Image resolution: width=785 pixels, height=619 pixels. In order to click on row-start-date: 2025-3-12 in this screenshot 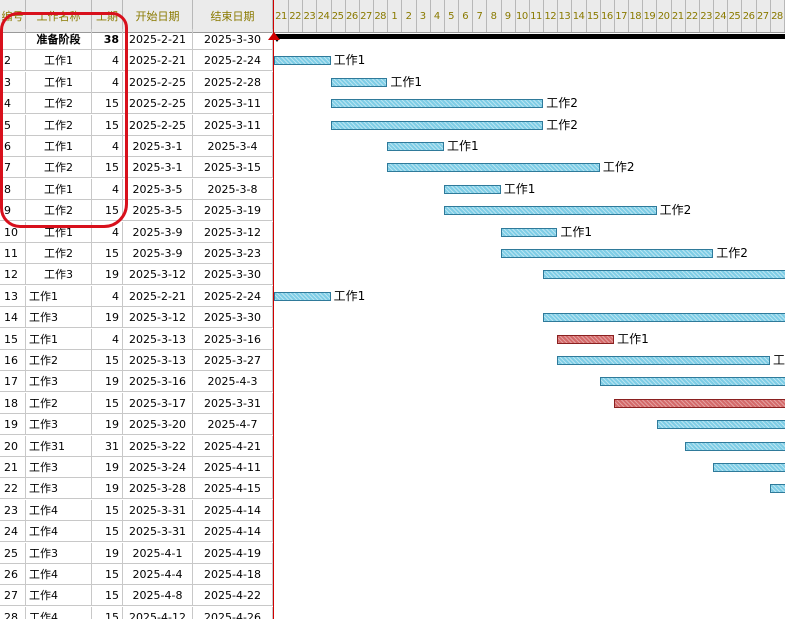, I will do `click(158, 275)`.